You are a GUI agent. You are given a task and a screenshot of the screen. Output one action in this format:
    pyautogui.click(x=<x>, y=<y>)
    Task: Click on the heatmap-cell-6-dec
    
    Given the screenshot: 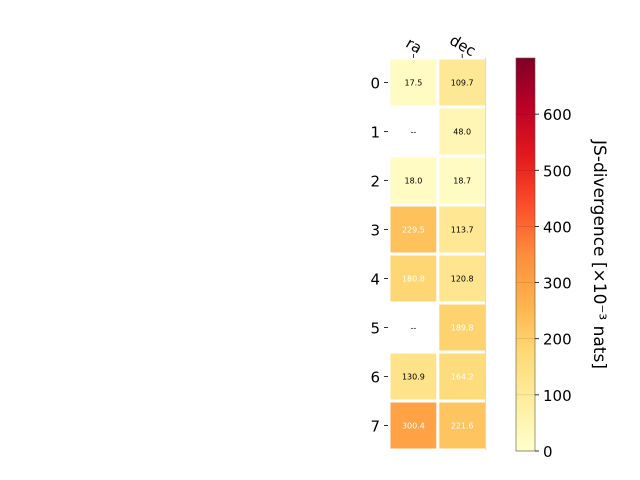 What is the action you would take?
    pyautogui.click(x=462, y=376)
    